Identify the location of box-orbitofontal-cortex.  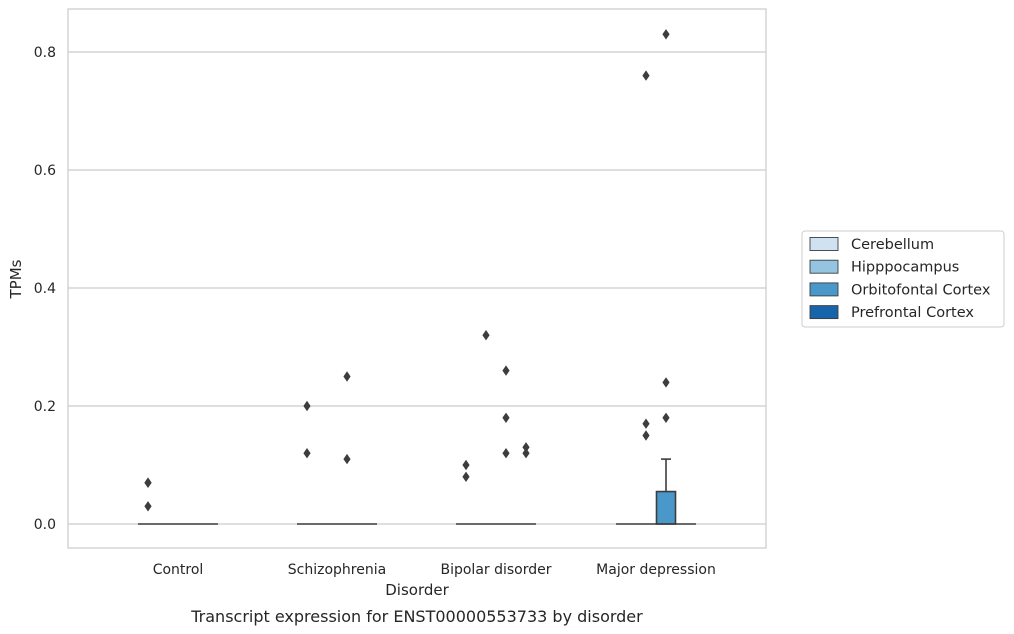
(666, 491).